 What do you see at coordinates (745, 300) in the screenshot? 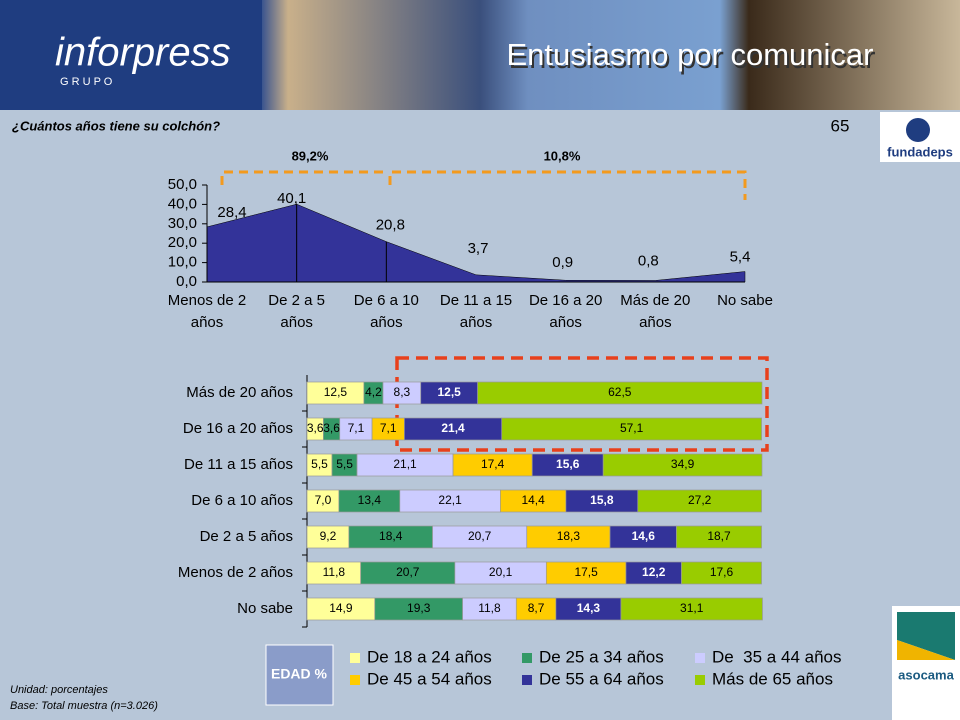
I see `x-tick-label: No sabe` at bounding box center [745, 300].